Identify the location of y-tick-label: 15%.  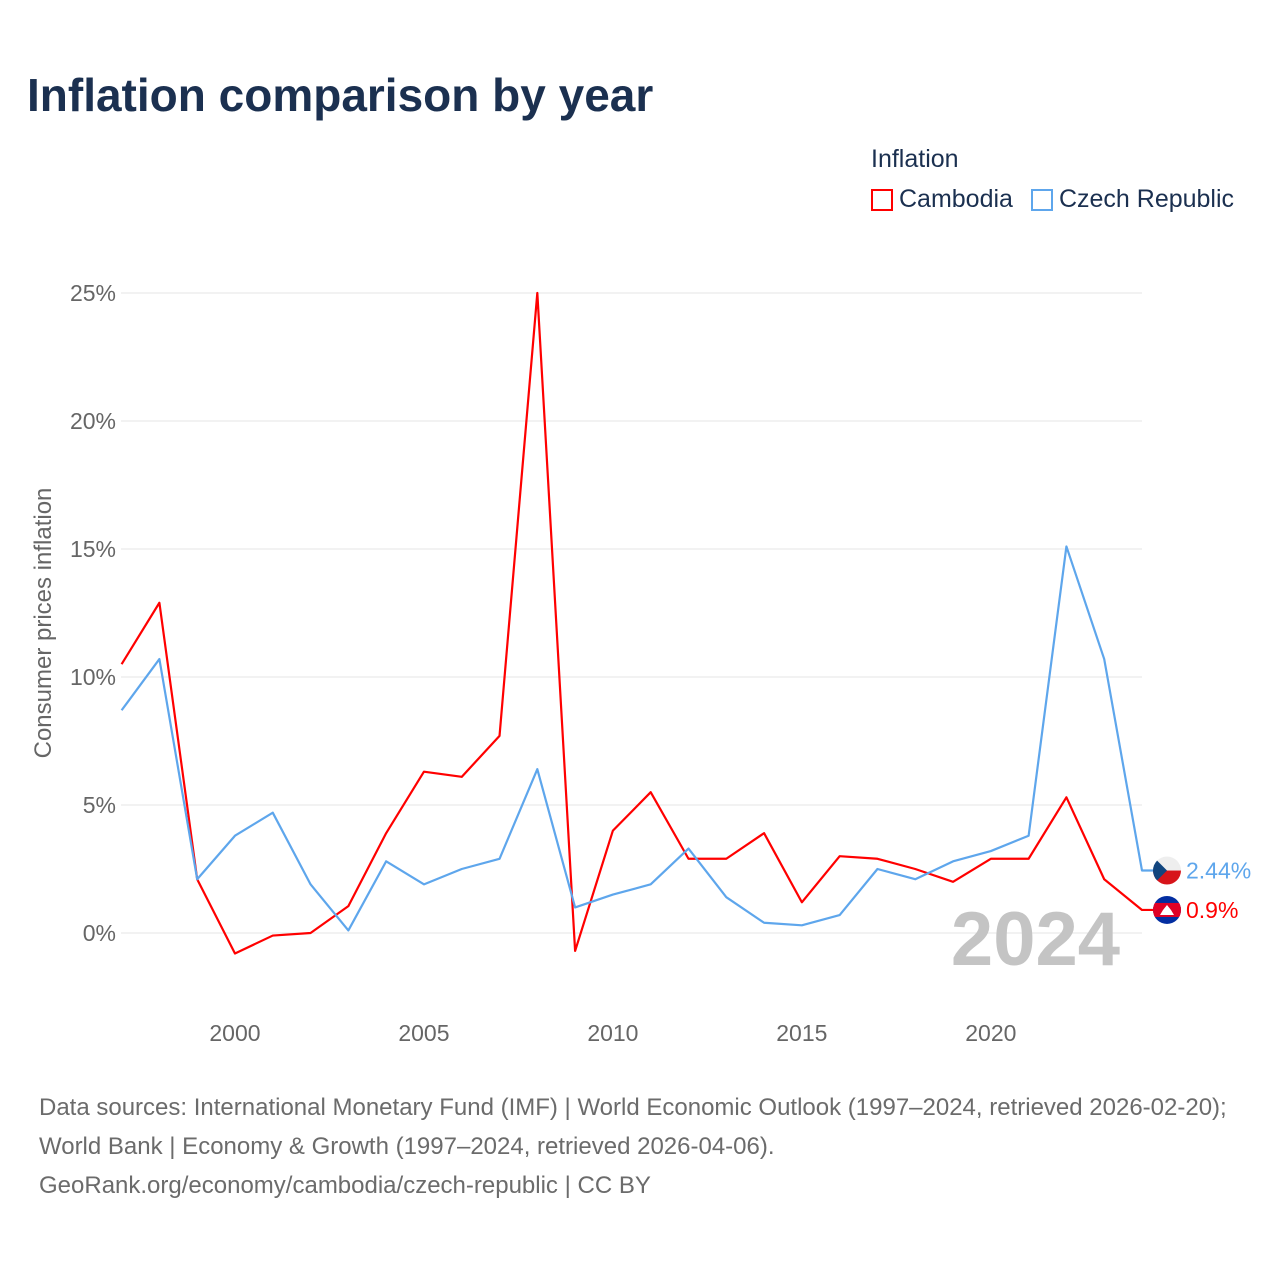
(93, 549).